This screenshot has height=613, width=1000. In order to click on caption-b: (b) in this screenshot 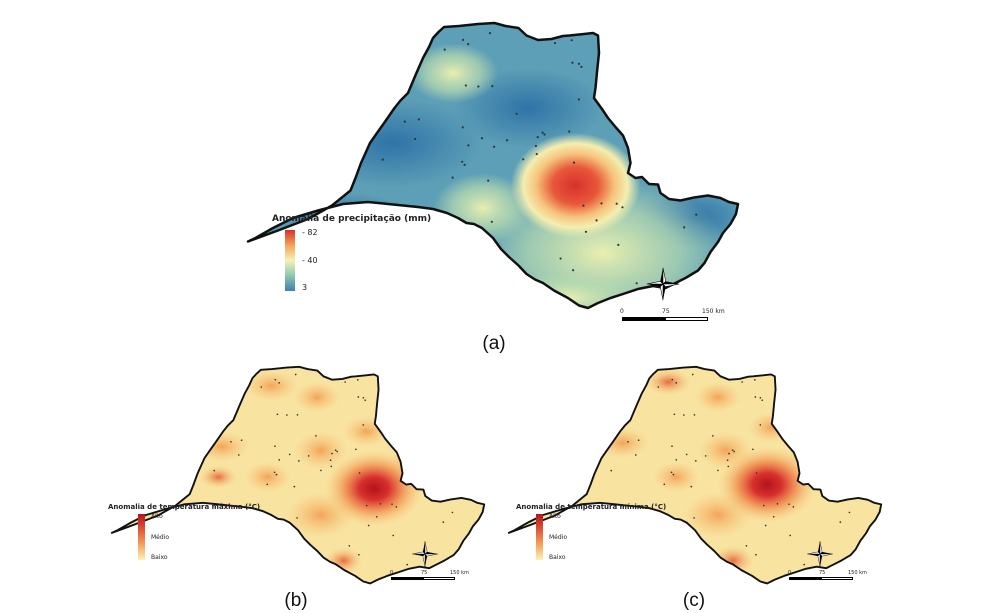, I will do `click(296, 600)`.